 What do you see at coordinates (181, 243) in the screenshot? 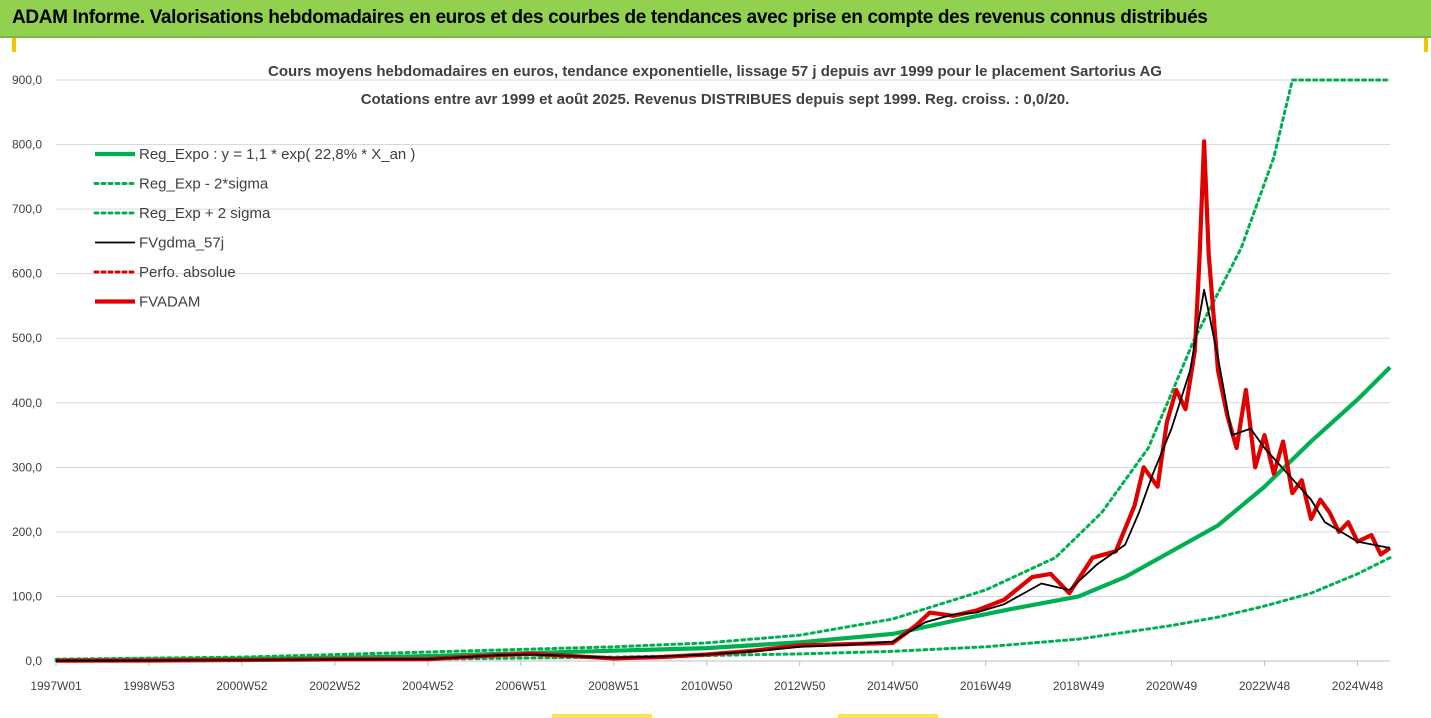
I see `legend-label: FVgdma_57j` at bounding box center [181, 243].